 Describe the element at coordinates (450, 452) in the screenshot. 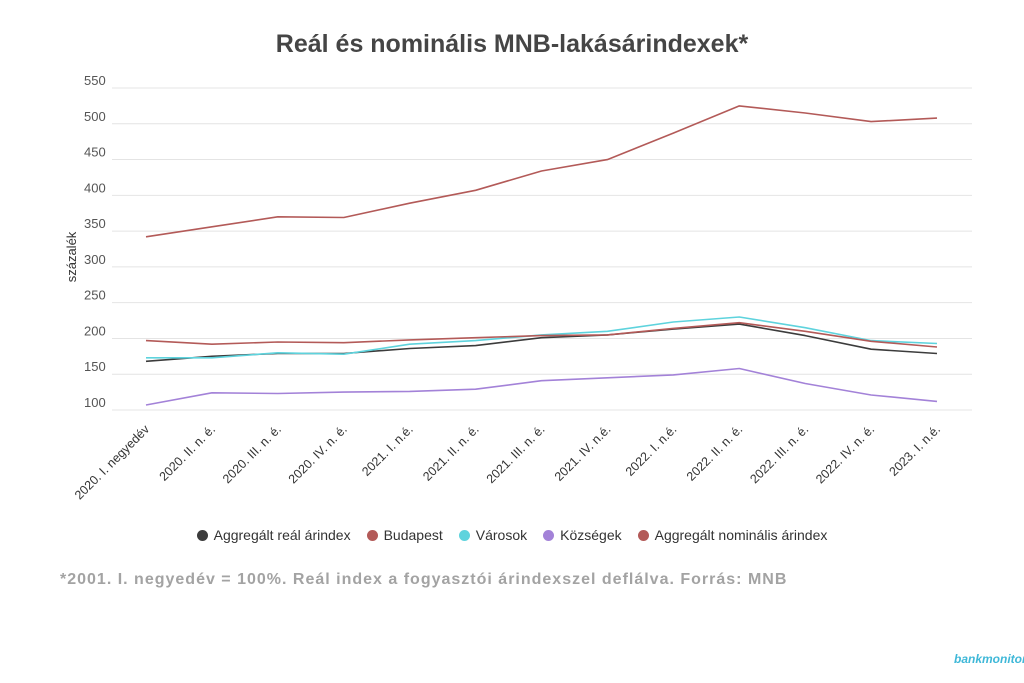

I see `x-tick-label: 2021. II. n. é.` at that location.